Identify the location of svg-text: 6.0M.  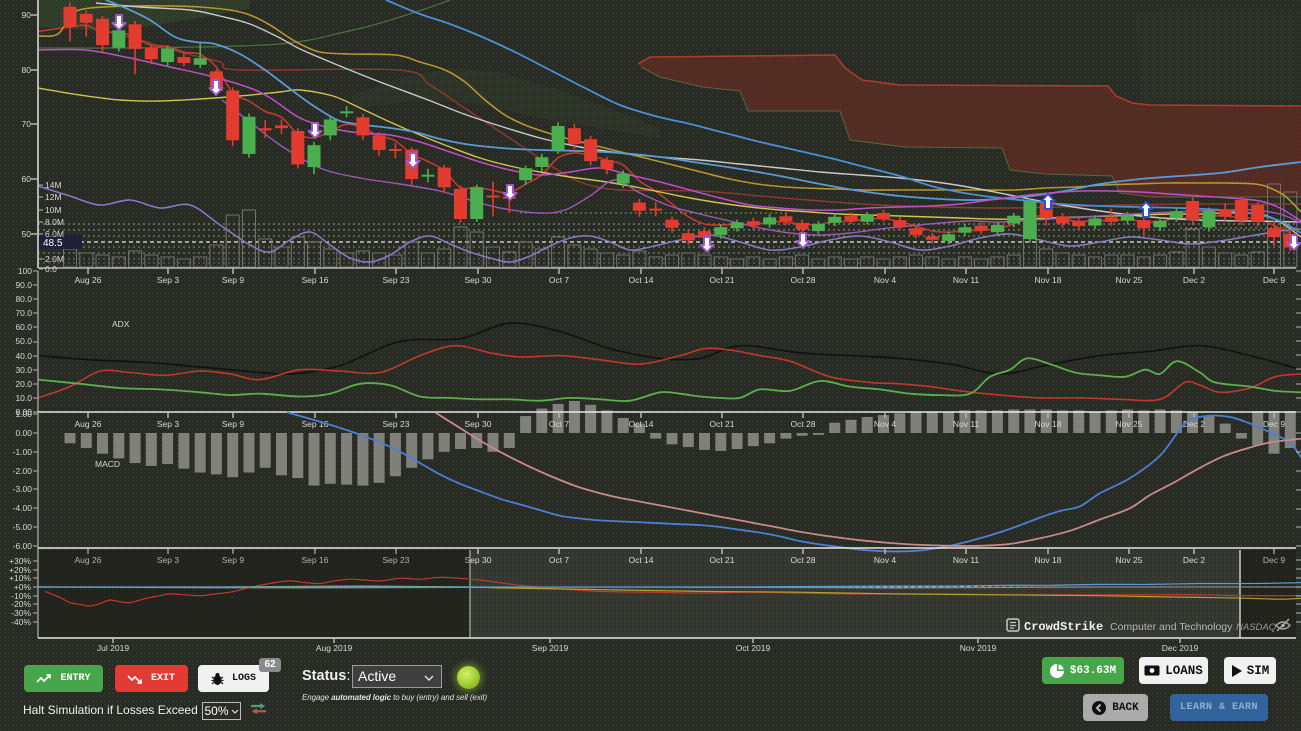
(54, 234).